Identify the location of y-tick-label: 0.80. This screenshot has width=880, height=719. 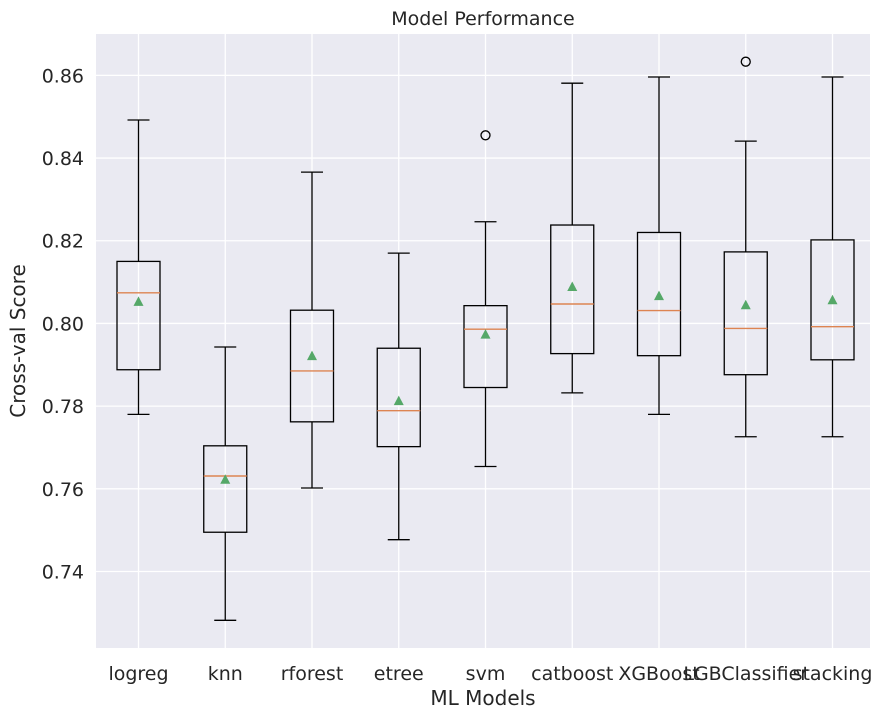
(63, 324).